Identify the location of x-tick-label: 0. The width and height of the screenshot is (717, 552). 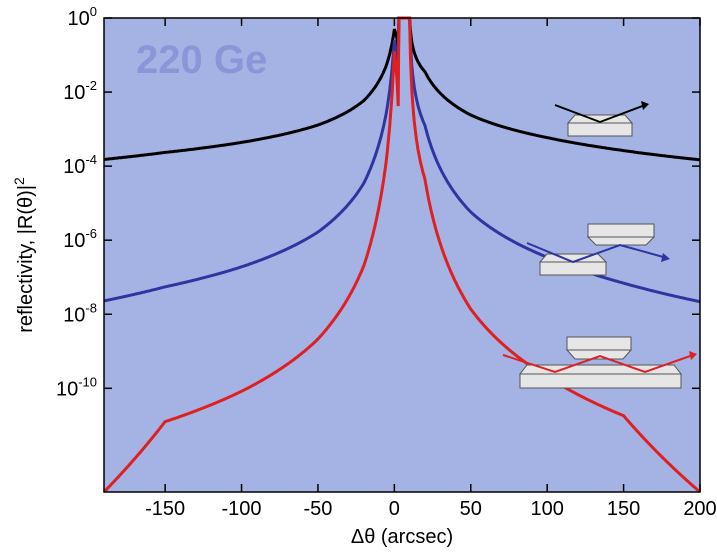
(394, 509).